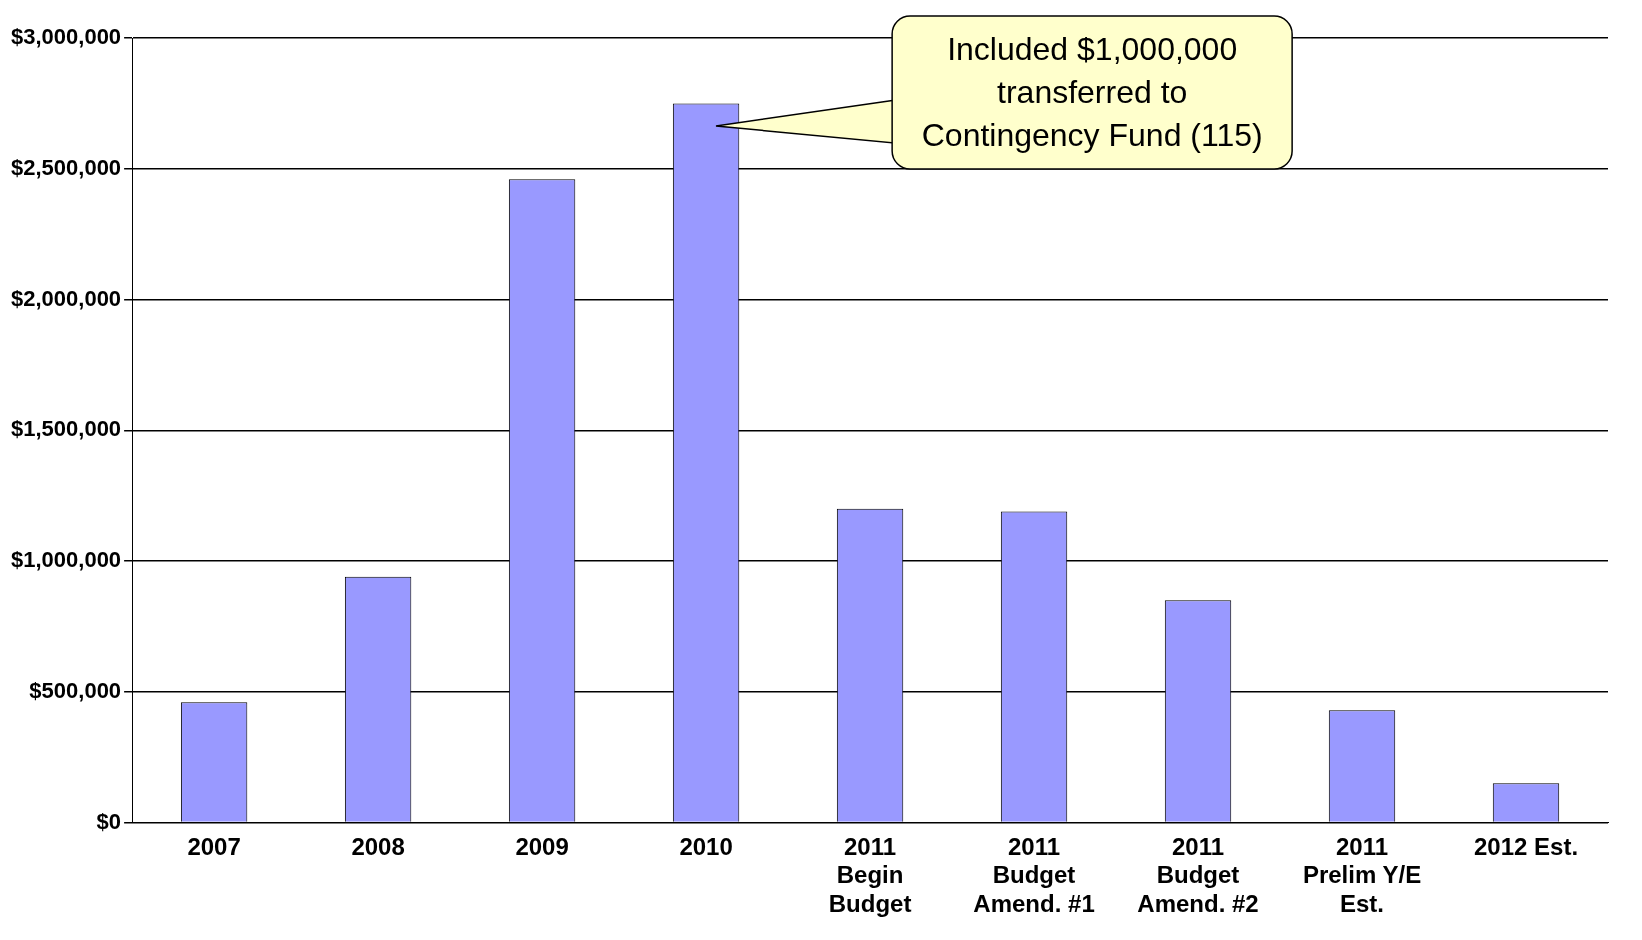 This screenshot has height=940, width=1642. What do you see at coordinates (870, 875) in the screenshot?
I see `x-tick-label: 2011 Begin Budget` at bounding box center [870, 875].